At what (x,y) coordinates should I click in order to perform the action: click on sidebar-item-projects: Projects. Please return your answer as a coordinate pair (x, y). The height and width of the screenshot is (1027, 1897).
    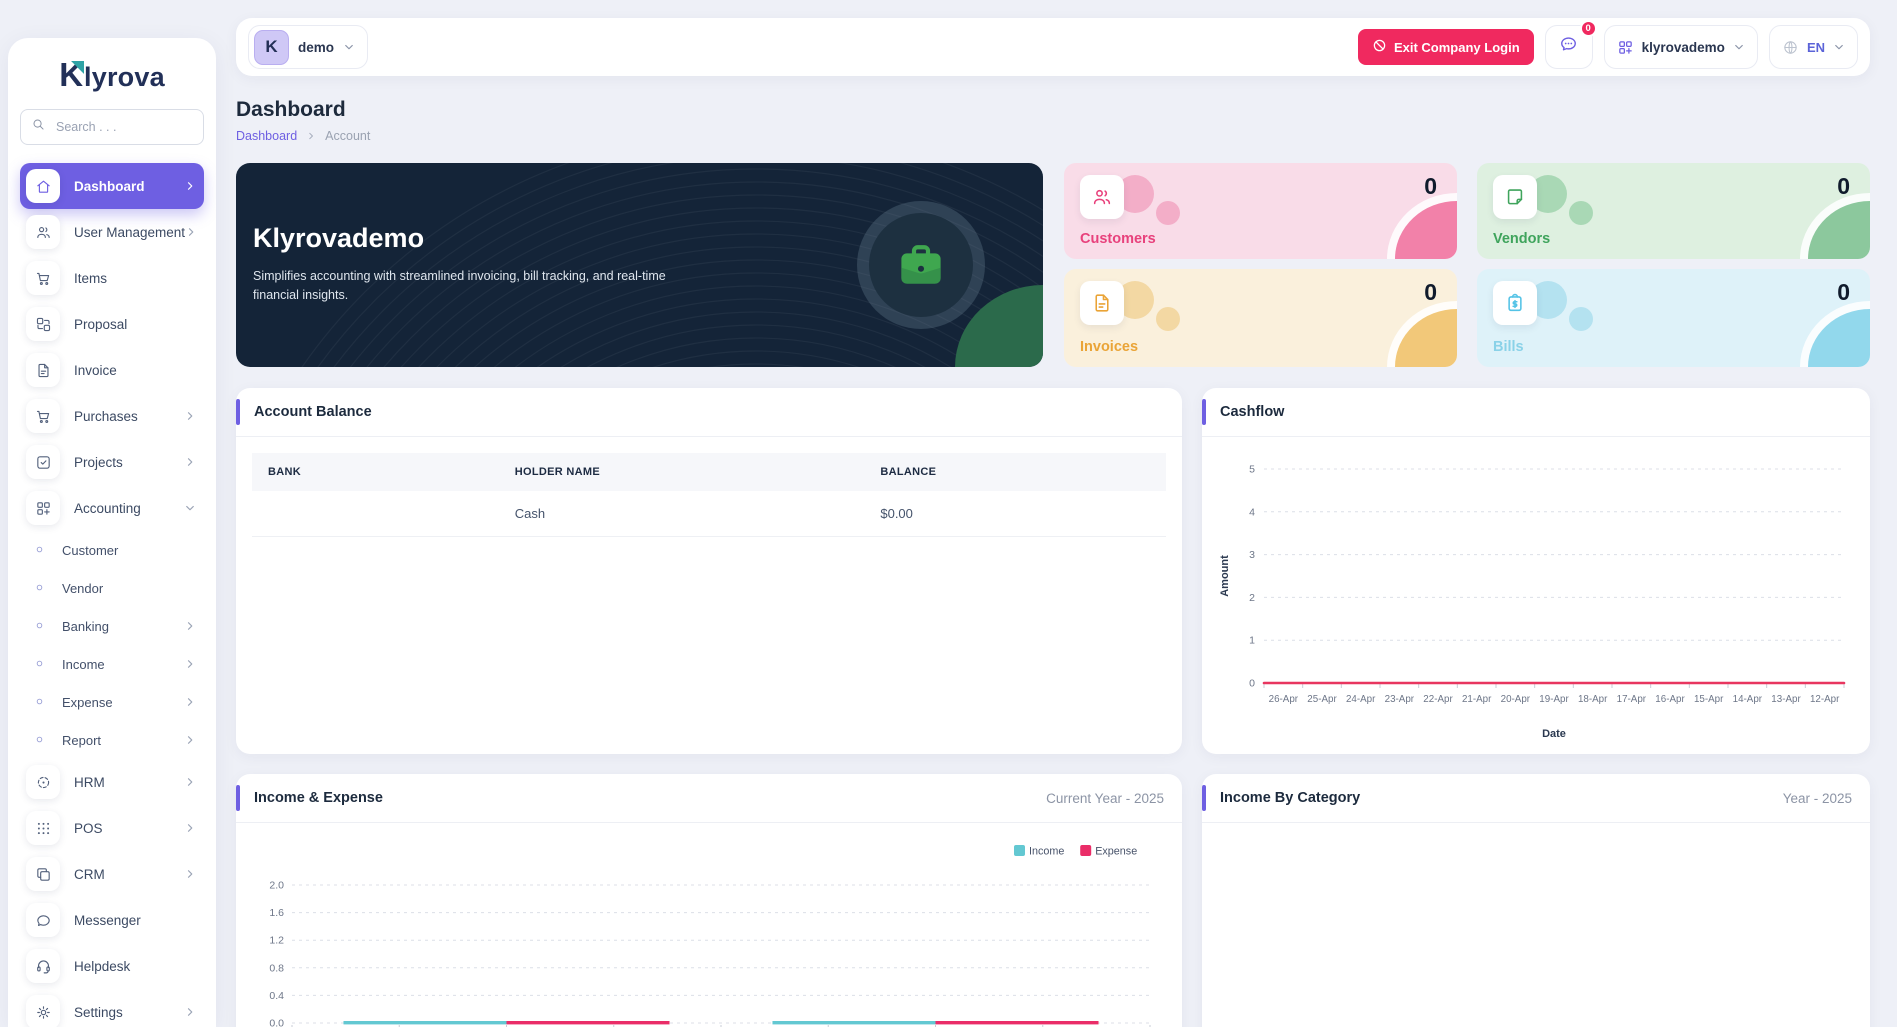
    Looking at the image, I should click on (112, 462).